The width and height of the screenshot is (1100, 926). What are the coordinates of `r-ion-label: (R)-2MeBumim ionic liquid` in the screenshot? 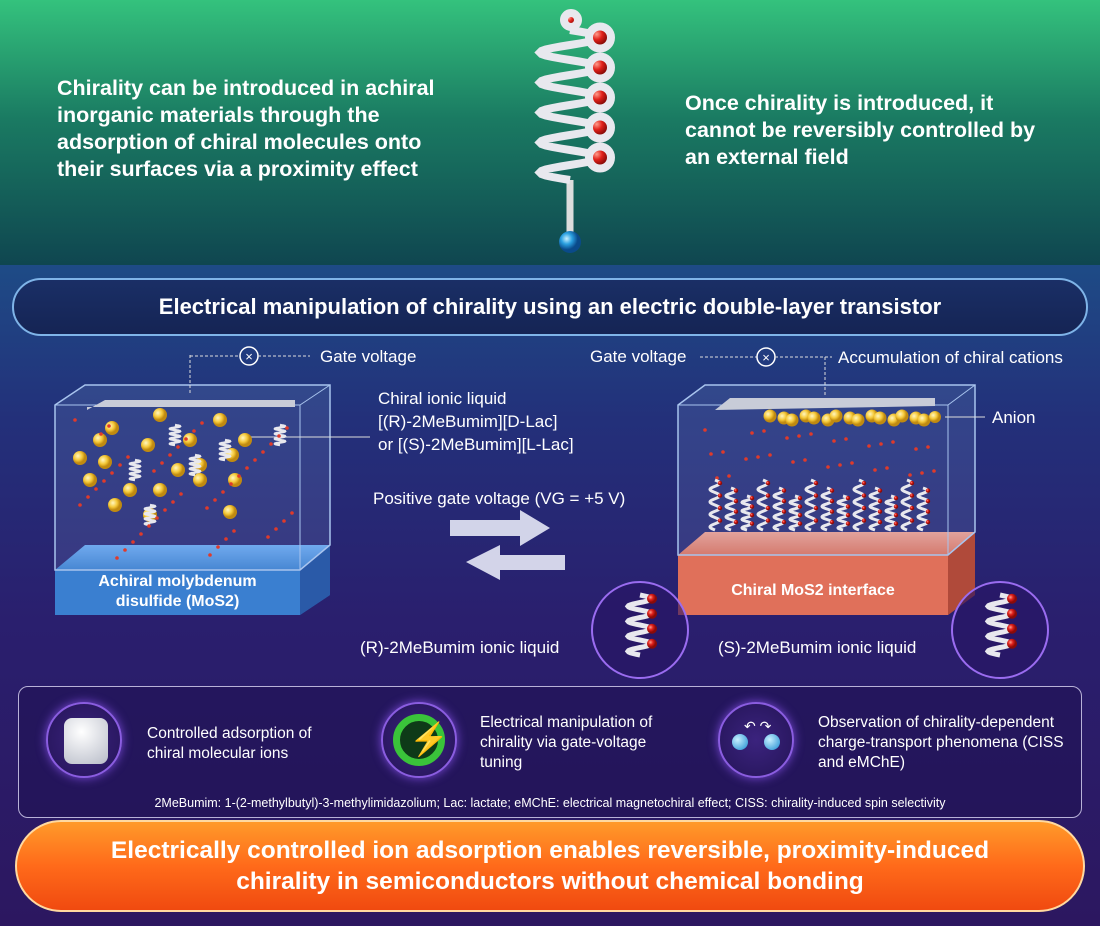 It's located at (460, 647).